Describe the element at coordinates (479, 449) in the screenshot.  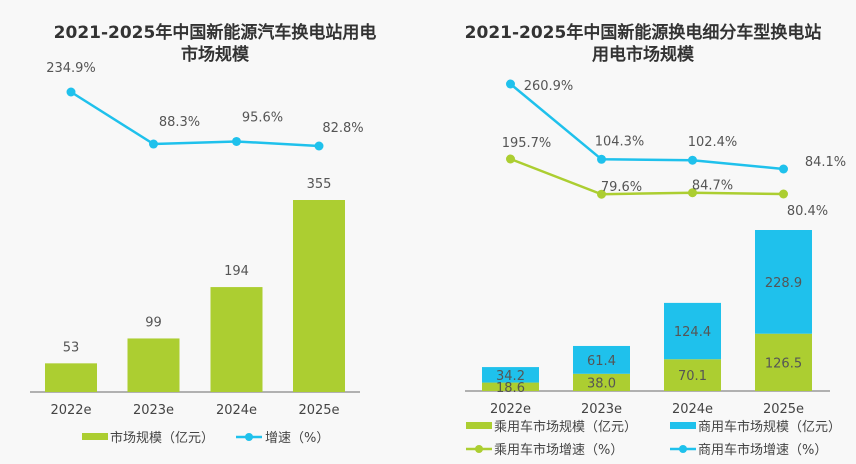
I see `legend-marker-passenger-growth` at that location.